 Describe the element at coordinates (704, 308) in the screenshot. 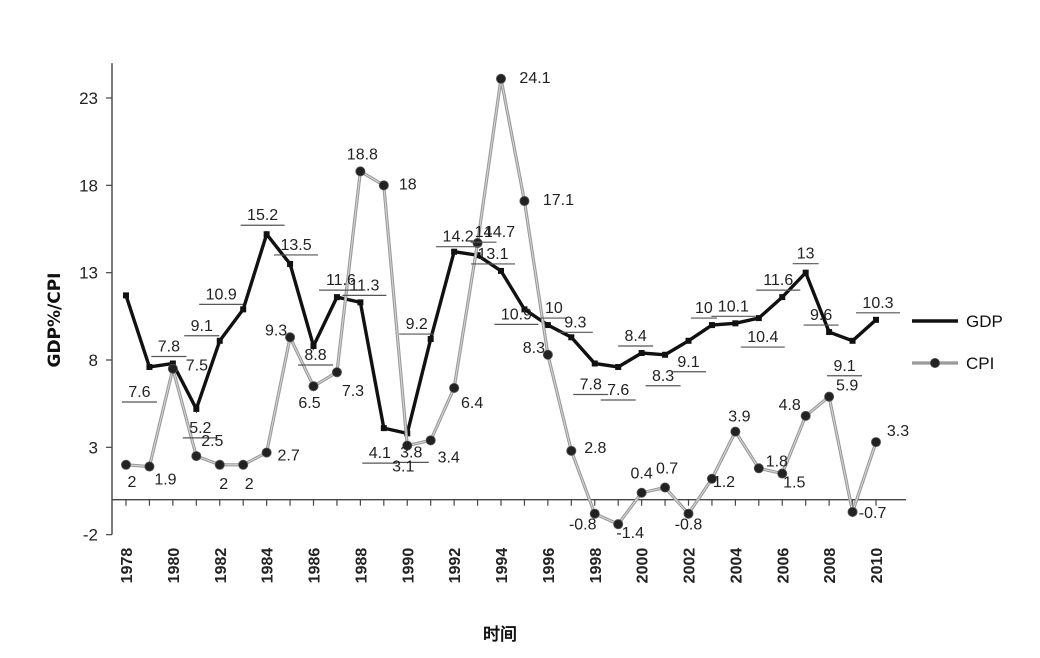

I see `gdp-data-label: 10` at that location.